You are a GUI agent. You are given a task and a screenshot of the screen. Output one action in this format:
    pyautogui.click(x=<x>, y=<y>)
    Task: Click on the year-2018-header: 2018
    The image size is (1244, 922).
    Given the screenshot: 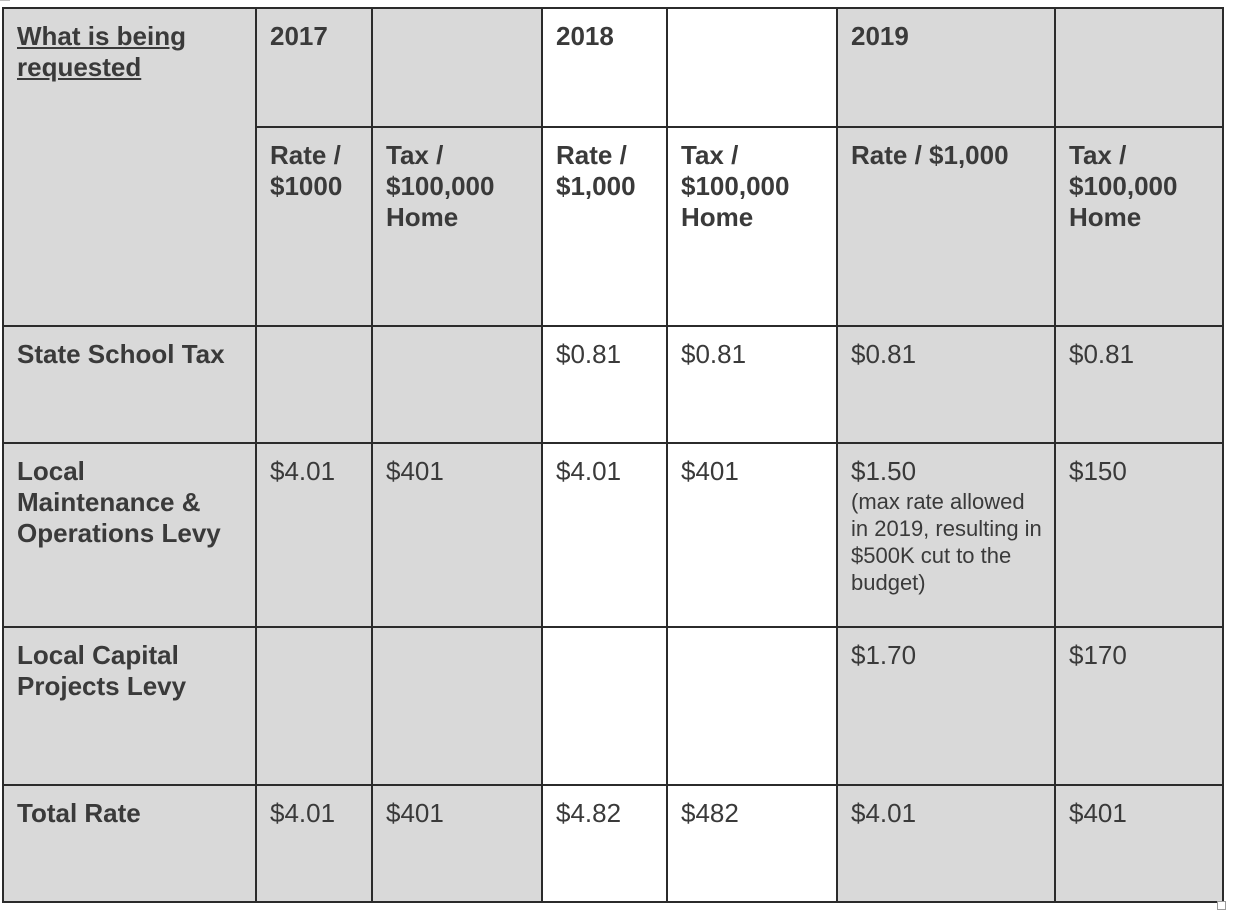 What is the action you would take?
    pyautogui.click(x=604, y=67)
    